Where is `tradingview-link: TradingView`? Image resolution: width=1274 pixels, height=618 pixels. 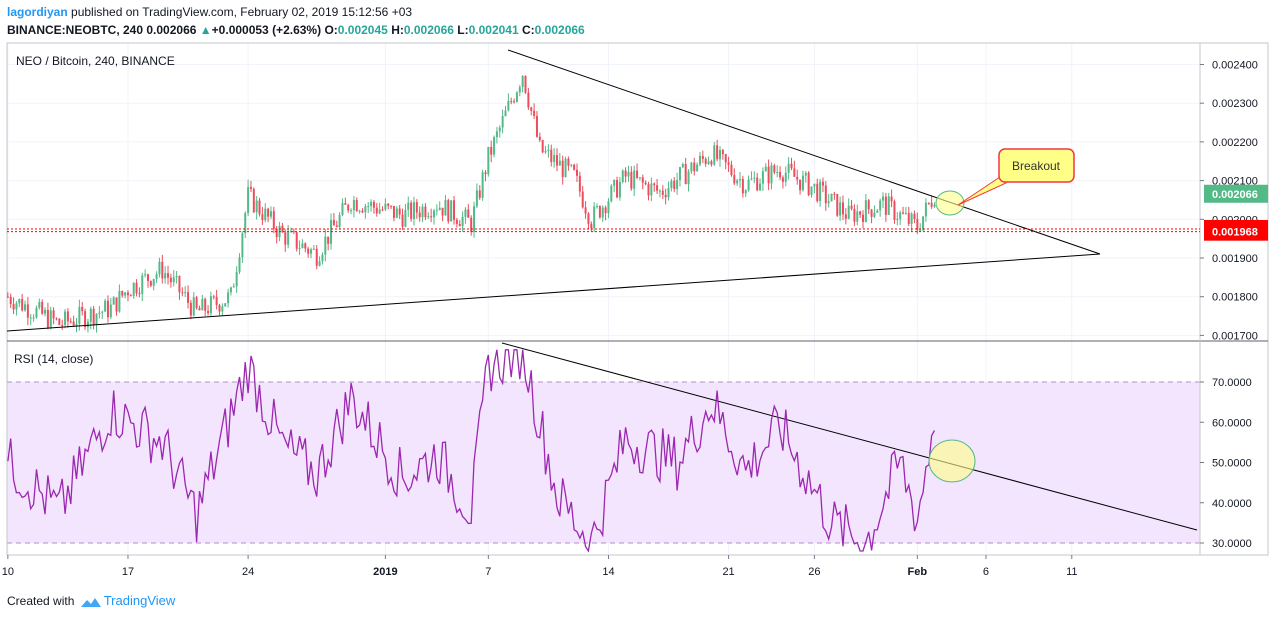
tradingview-link: TradingView is located at coordinates (139, 600).